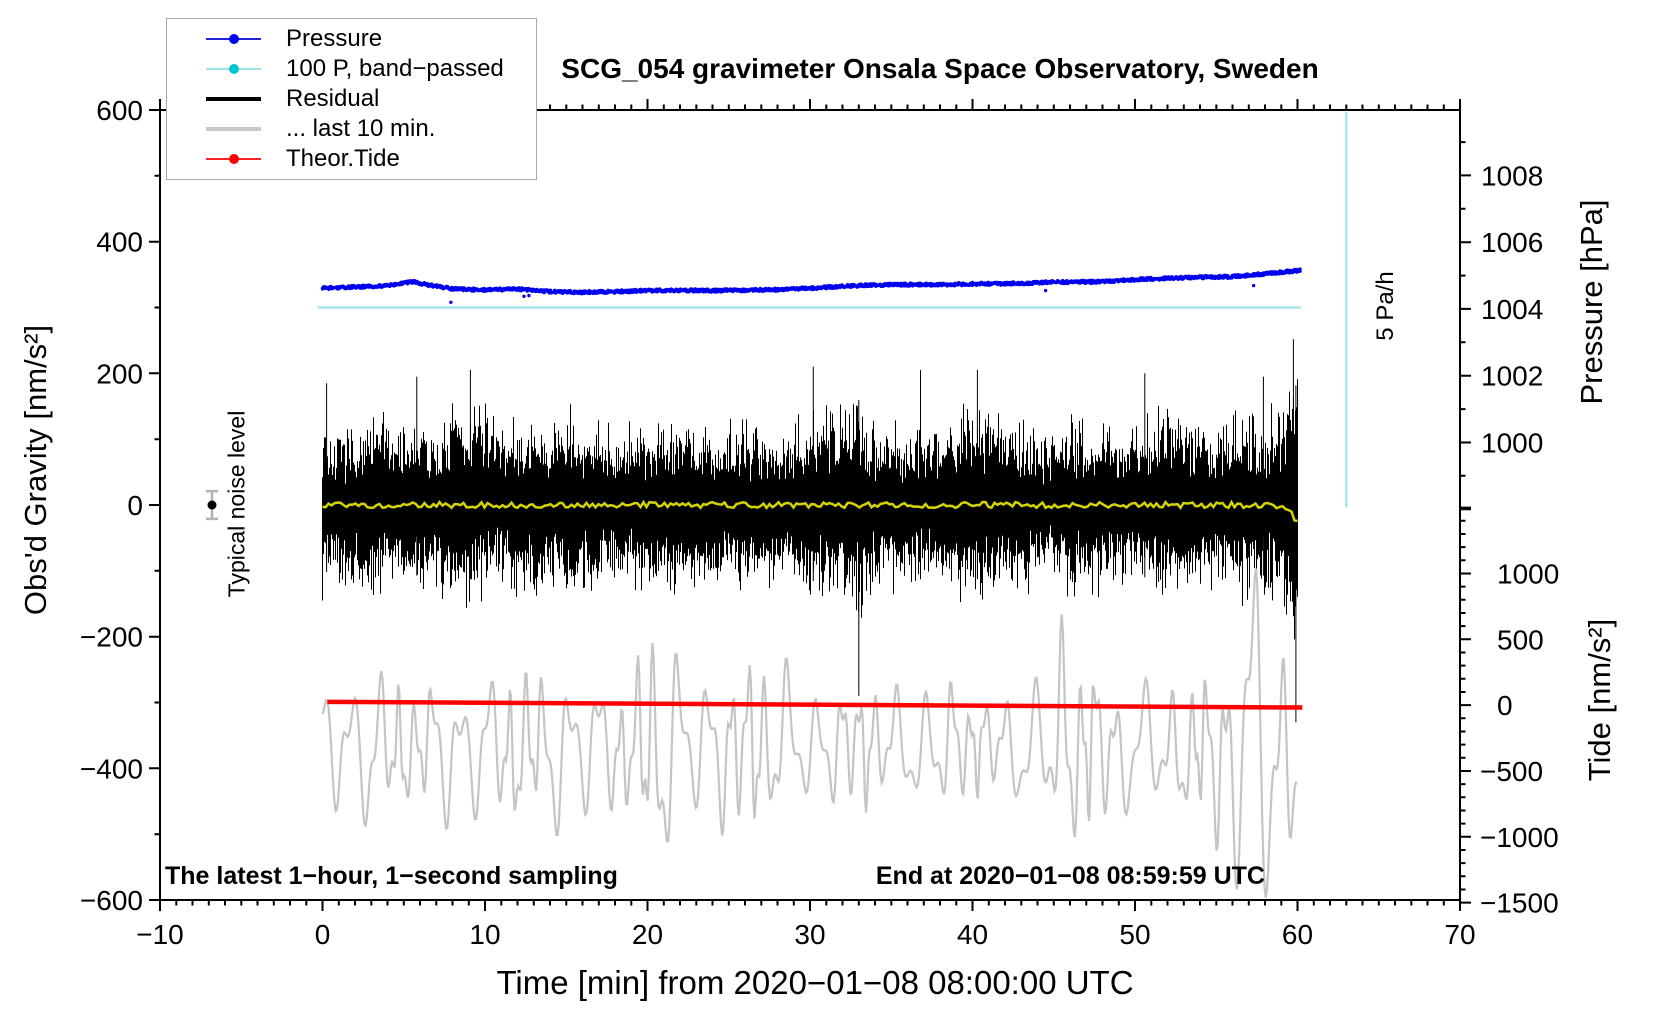 Image resolution: width=1660 pixels, height=1020 pixels. Describe the element at coordinates (236, 504) in the screenshot. I see `noise-level-label: Typical noise level` at that location.